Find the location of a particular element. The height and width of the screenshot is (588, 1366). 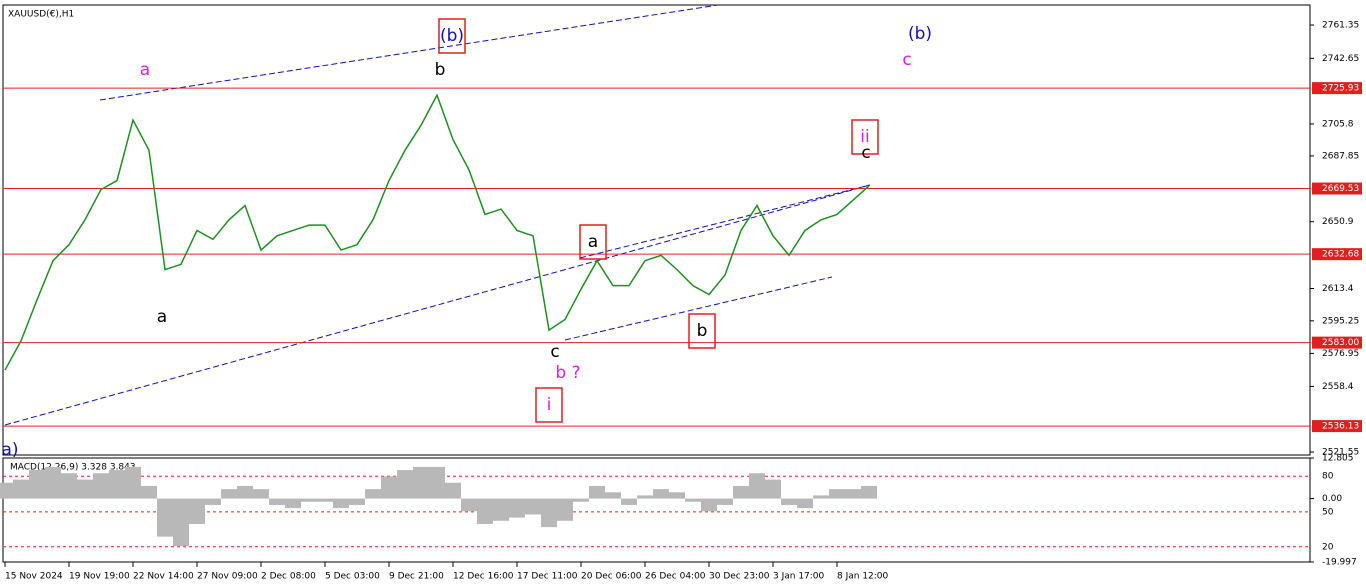

y-tick-label: 2595.25 is located at coordinates (1340, 321).